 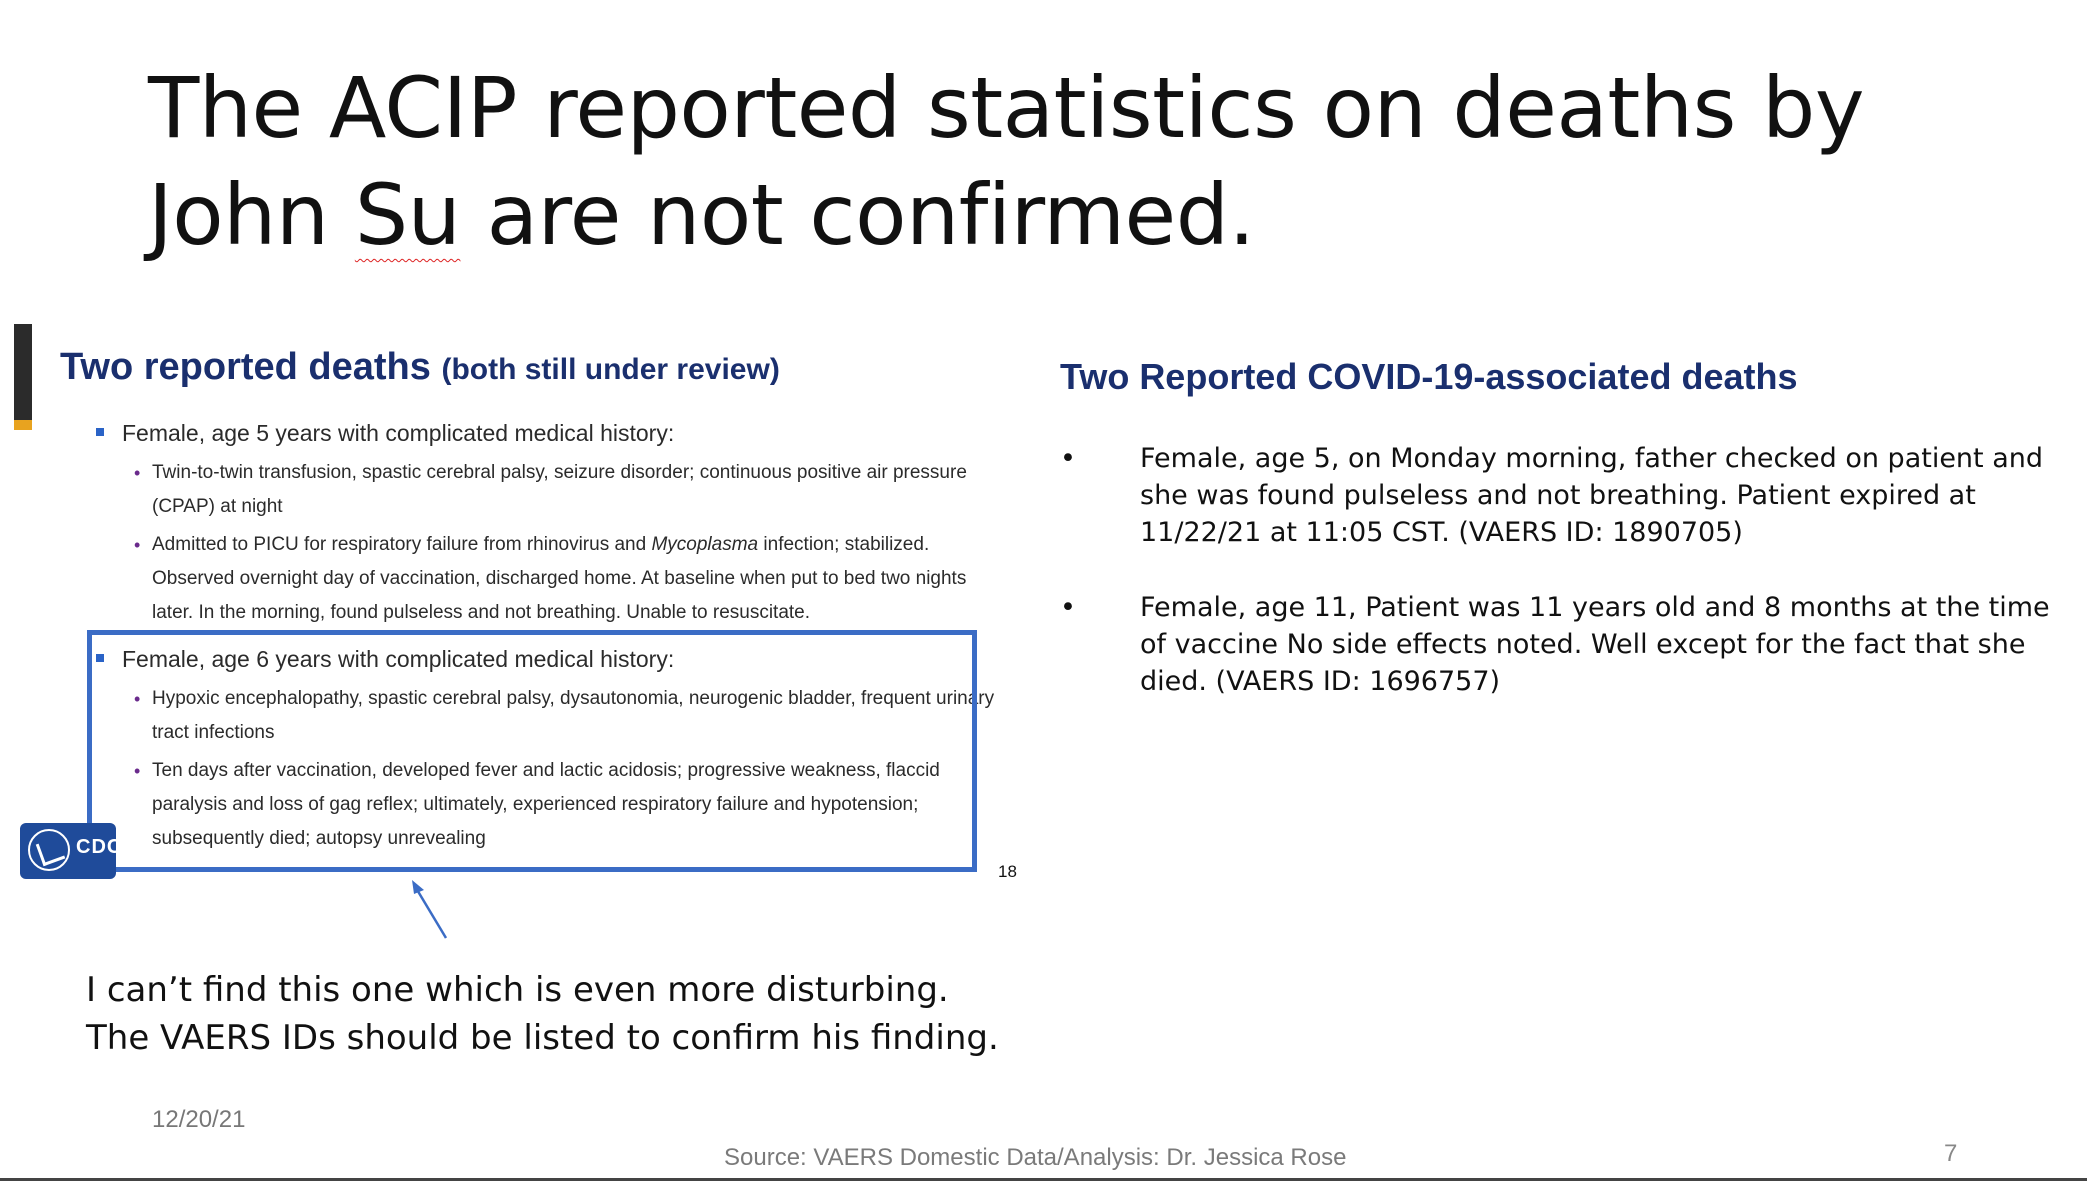 I want to click on title-line-2: John Su are not confirmed., so click(x=998, y=215).